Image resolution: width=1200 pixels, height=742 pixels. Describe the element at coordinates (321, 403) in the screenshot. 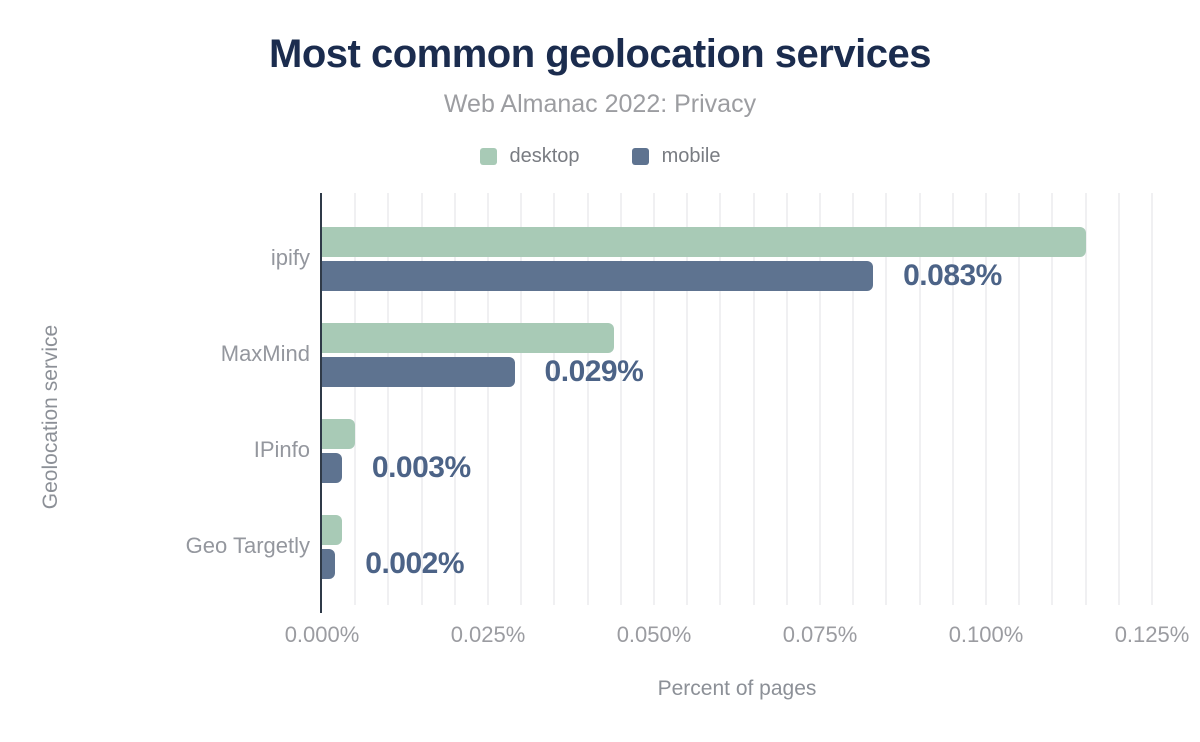

I see `y-axis-line` at that location.